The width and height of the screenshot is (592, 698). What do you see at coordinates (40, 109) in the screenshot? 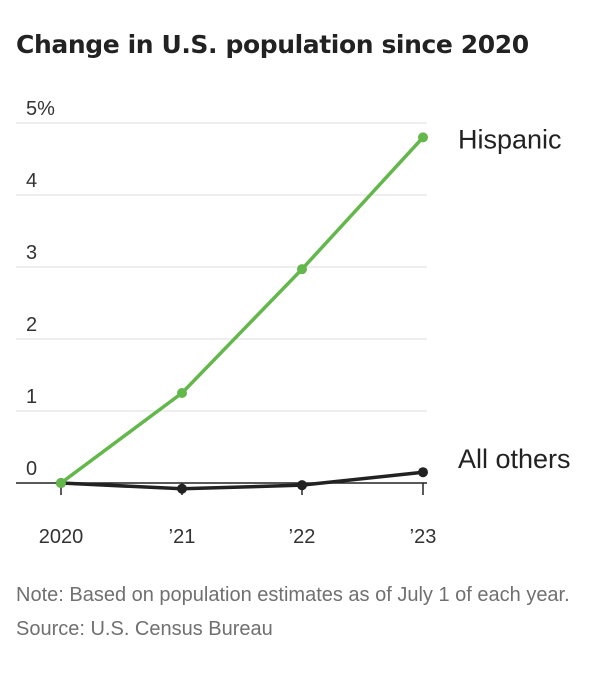
I see `y-tick-label: 5%` at bounding box center [40, 109].